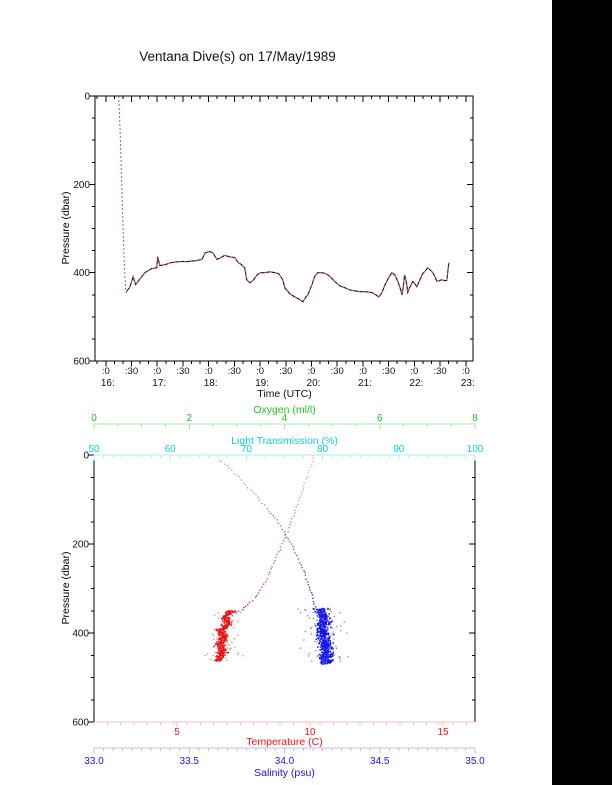  Describe the element at coordinates (399, 449) in the screenshot. I see `svg-text: 90` at that location.